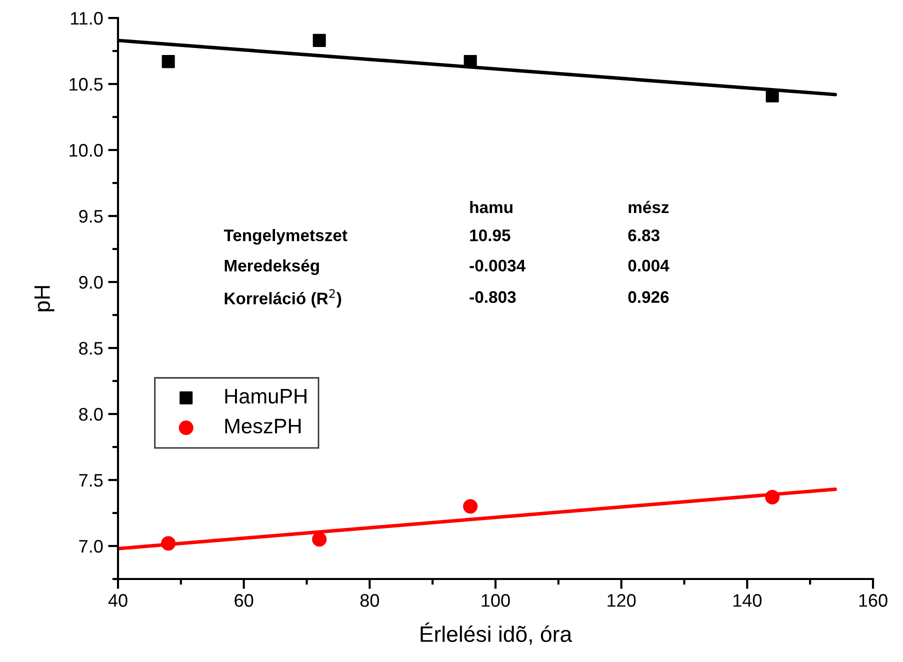  What do you see at coordinates (91, 348) in the screenshot?
I see `y-tick-label: 8.5` at bounding box center [91, 348].